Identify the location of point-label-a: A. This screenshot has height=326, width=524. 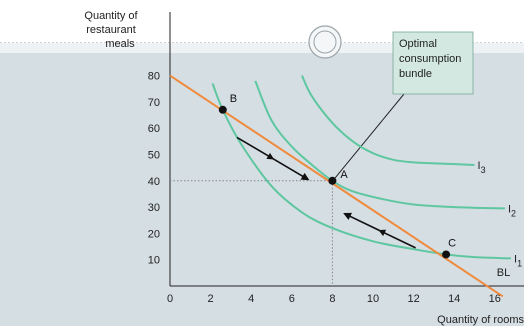
(344, 175).